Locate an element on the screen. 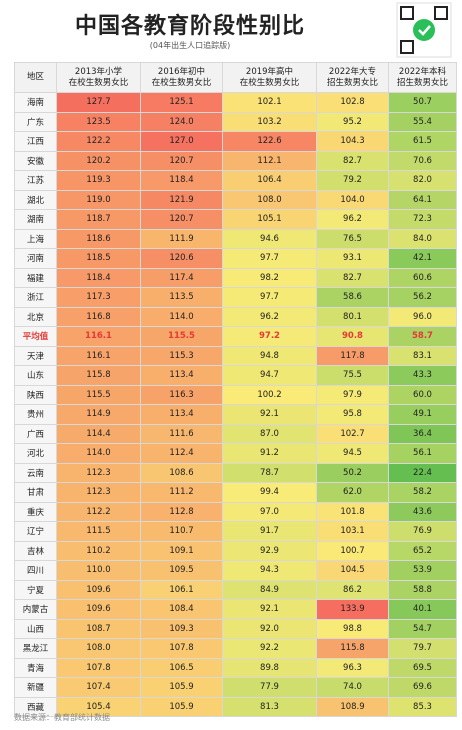 The height and width of the screenshot is (730, 462). value-cell: 58.8 is located at coordinates (422, 589).